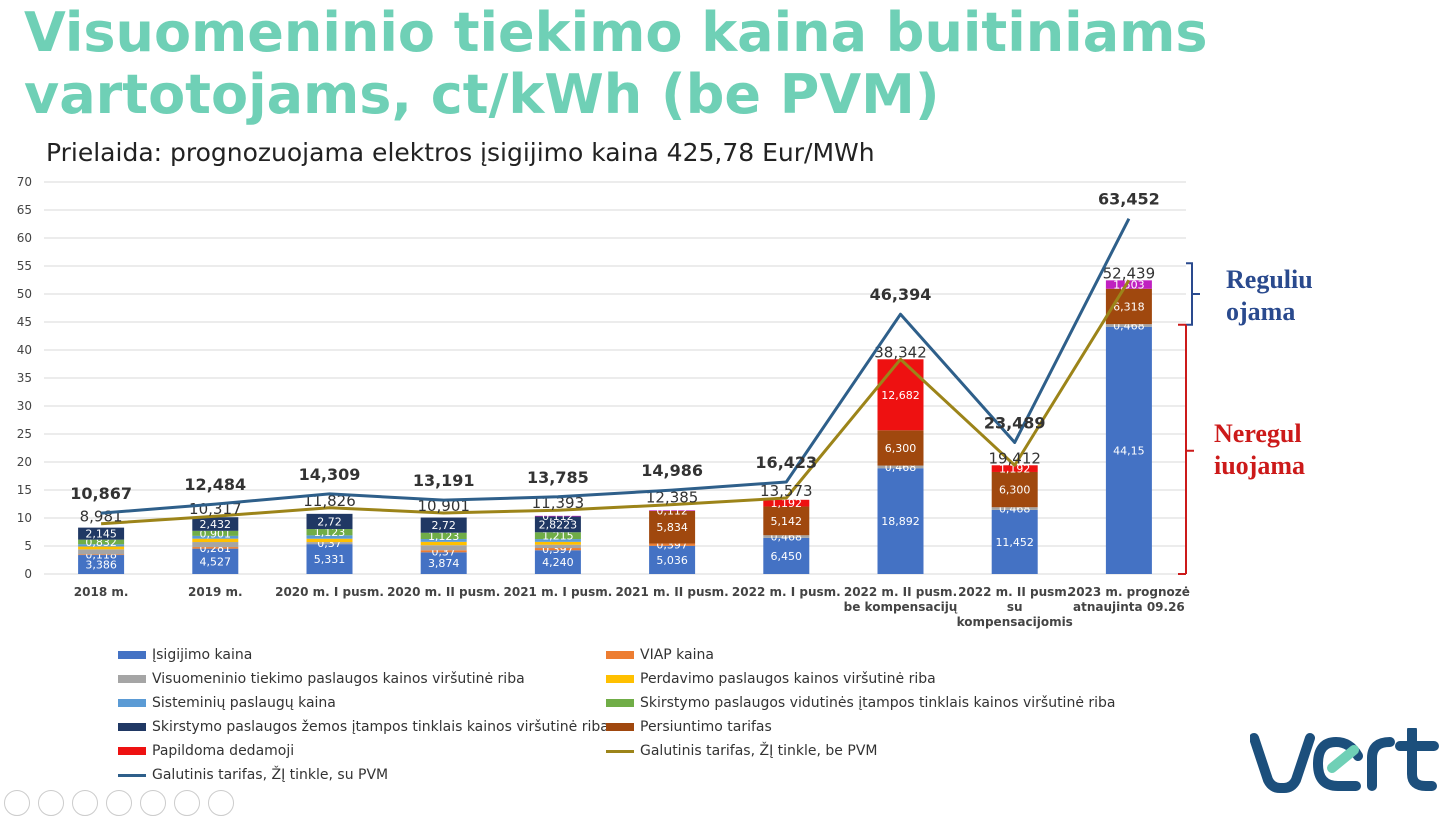 The image size is (1440, 816). I want to click on legend-item: Persiuntimo tarifas, so click(689, 727).